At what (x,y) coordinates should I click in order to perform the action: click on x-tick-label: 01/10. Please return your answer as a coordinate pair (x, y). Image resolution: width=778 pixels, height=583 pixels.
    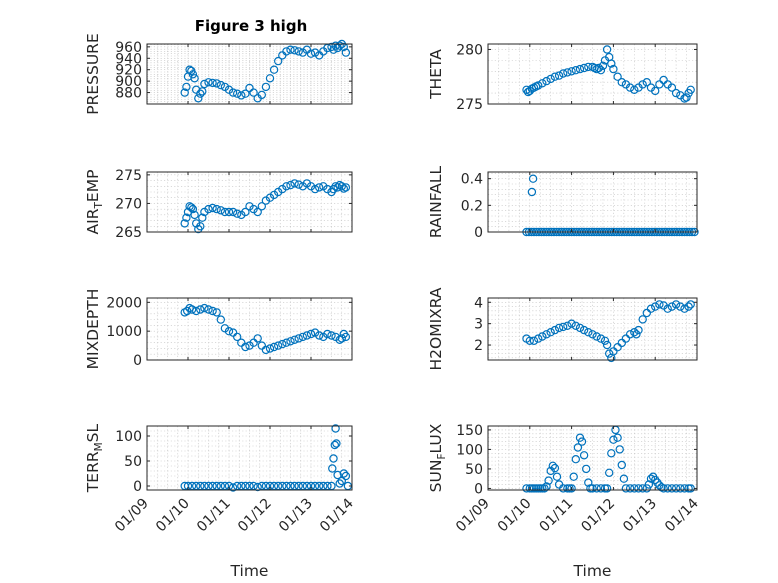
    Looking at the image, I should click on (515, 516).